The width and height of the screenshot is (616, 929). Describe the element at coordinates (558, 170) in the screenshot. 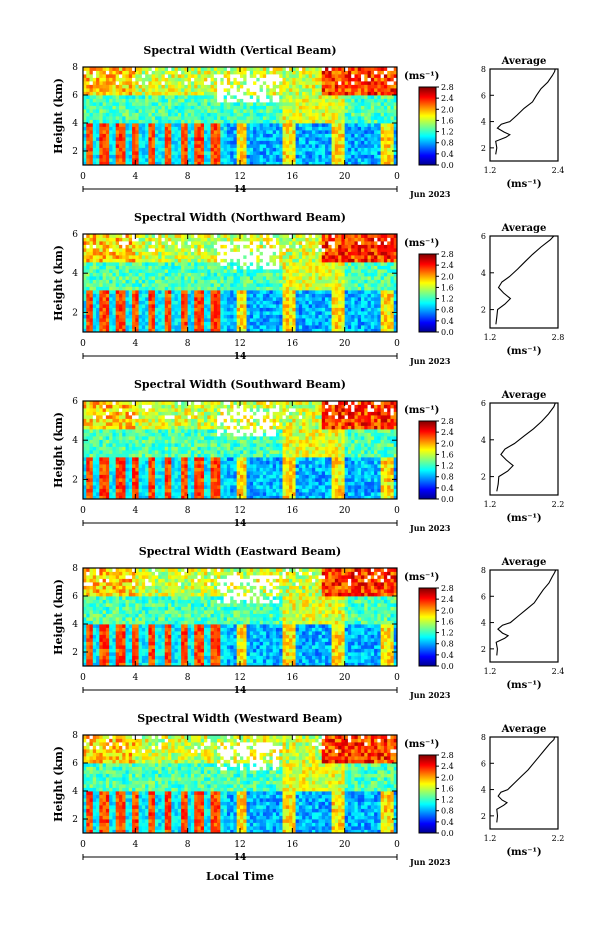

I see `profile-x-tick-label: 2.4` at that location.